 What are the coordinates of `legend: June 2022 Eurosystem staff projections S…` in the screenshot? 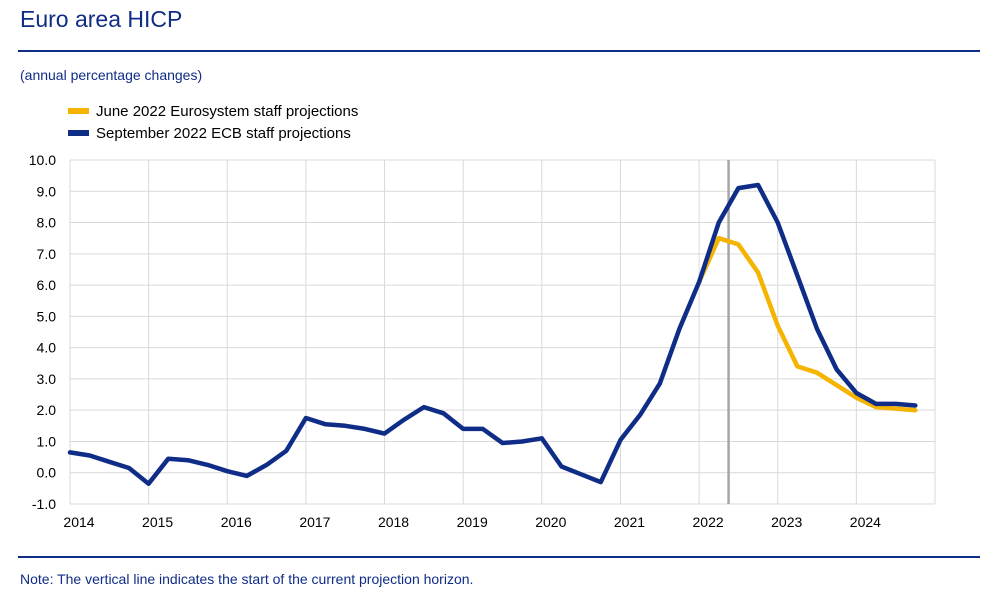 It's located at (213, 122).